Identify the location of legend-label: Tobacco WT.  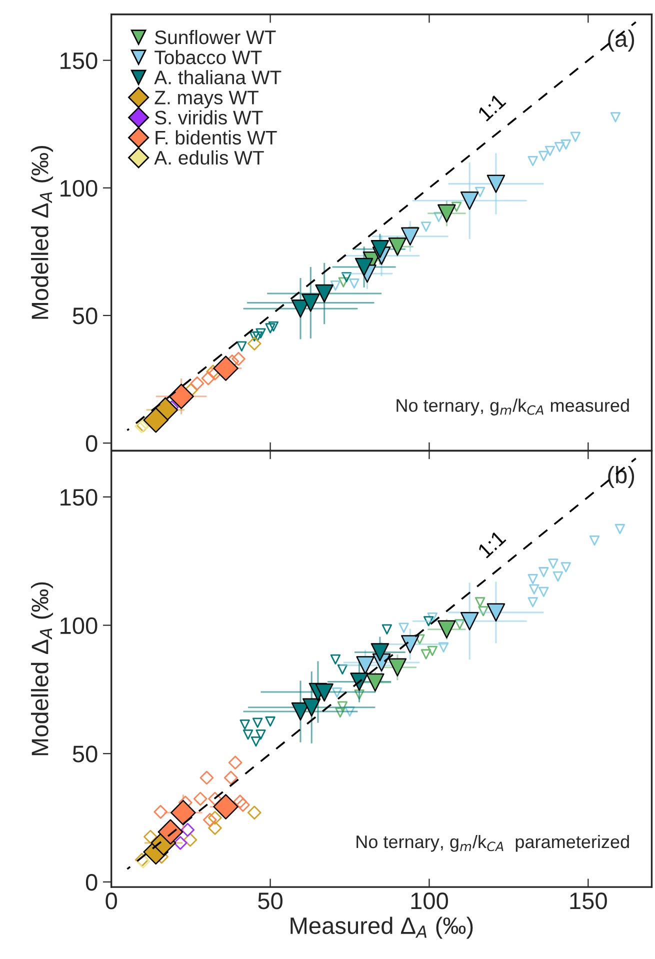
(208, 57).